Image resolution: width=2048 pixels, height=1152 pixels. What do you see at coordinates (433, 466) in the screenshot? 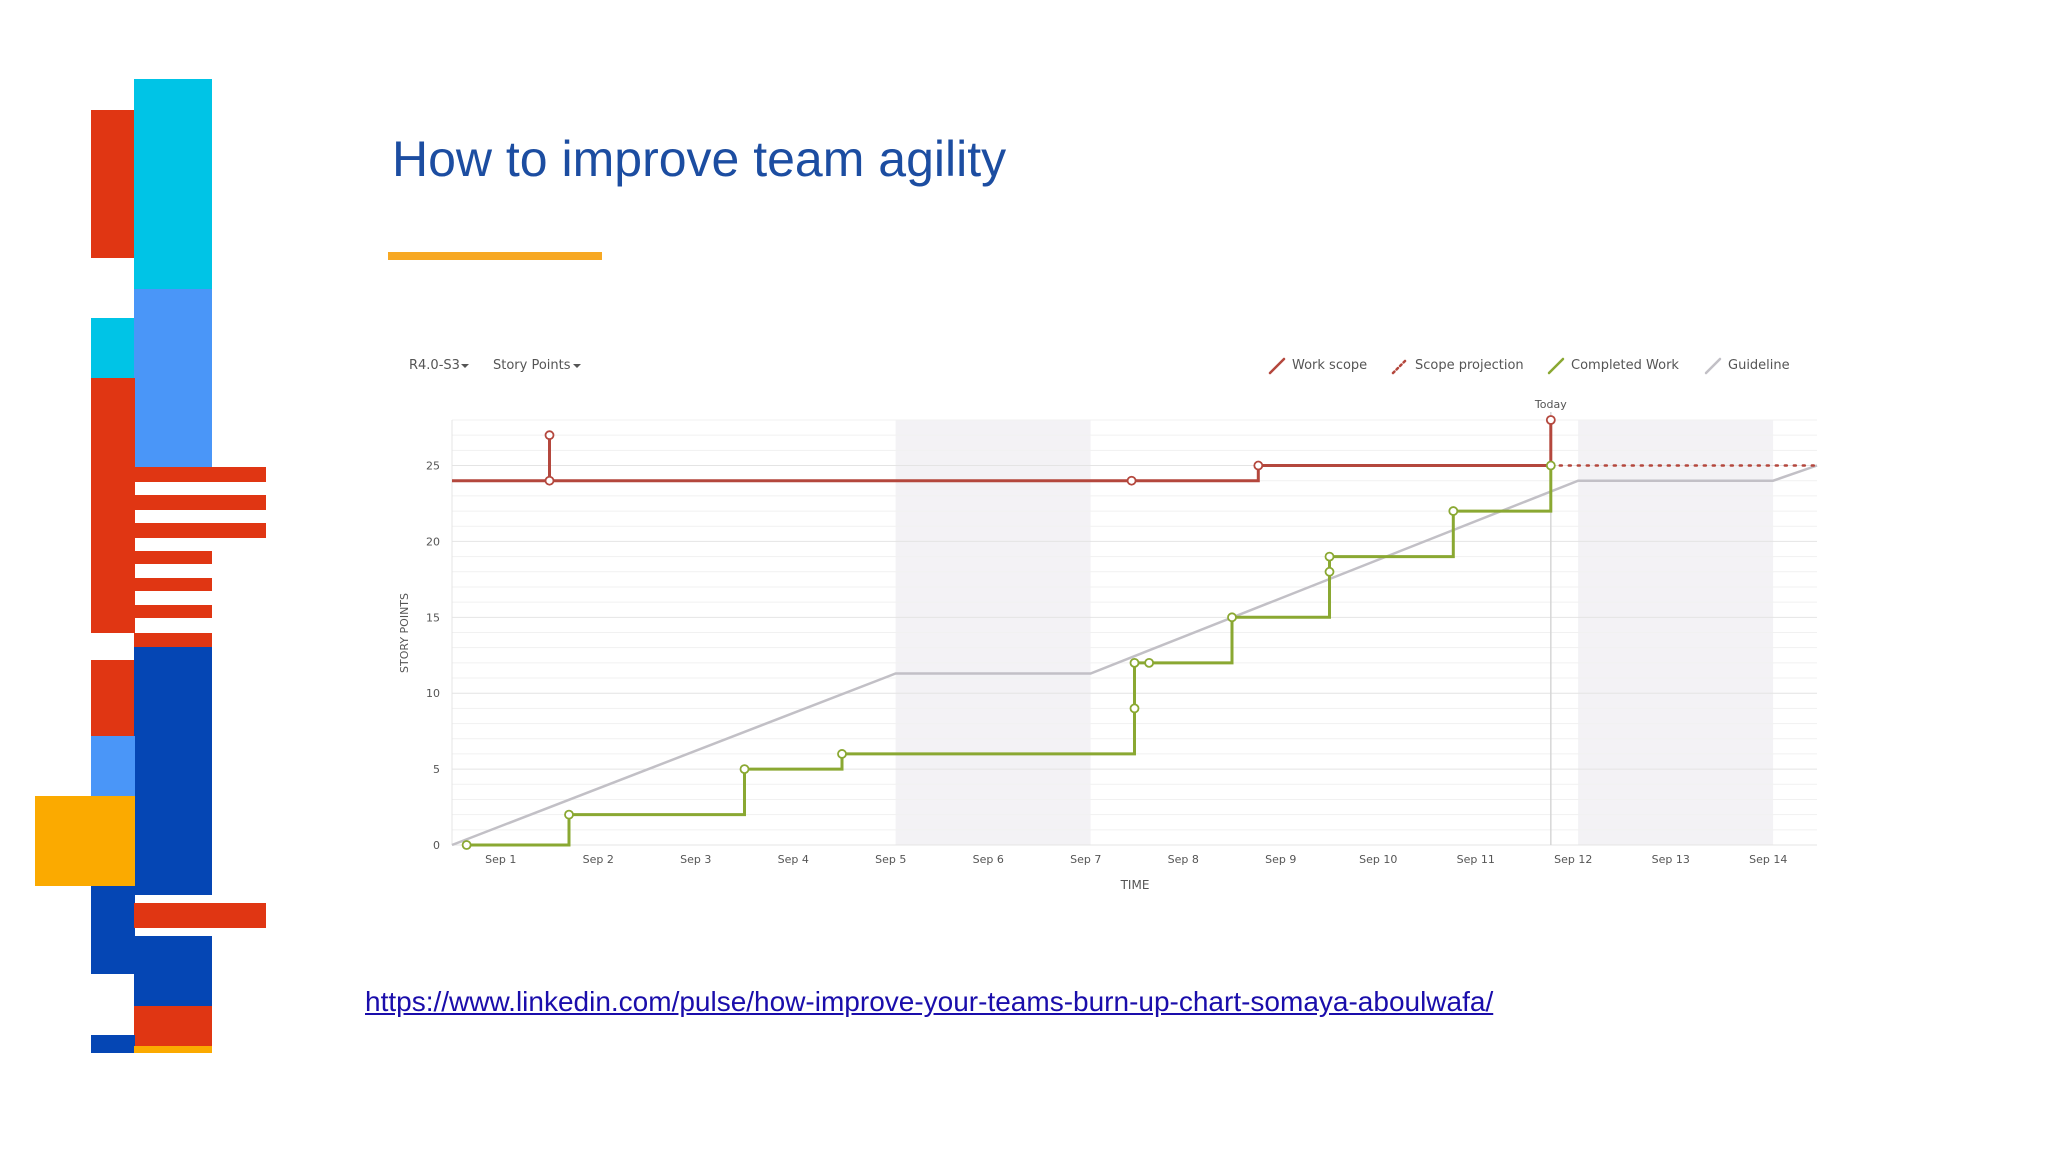
I see `y-tick-label: 25` at bounding box center [433, 466].